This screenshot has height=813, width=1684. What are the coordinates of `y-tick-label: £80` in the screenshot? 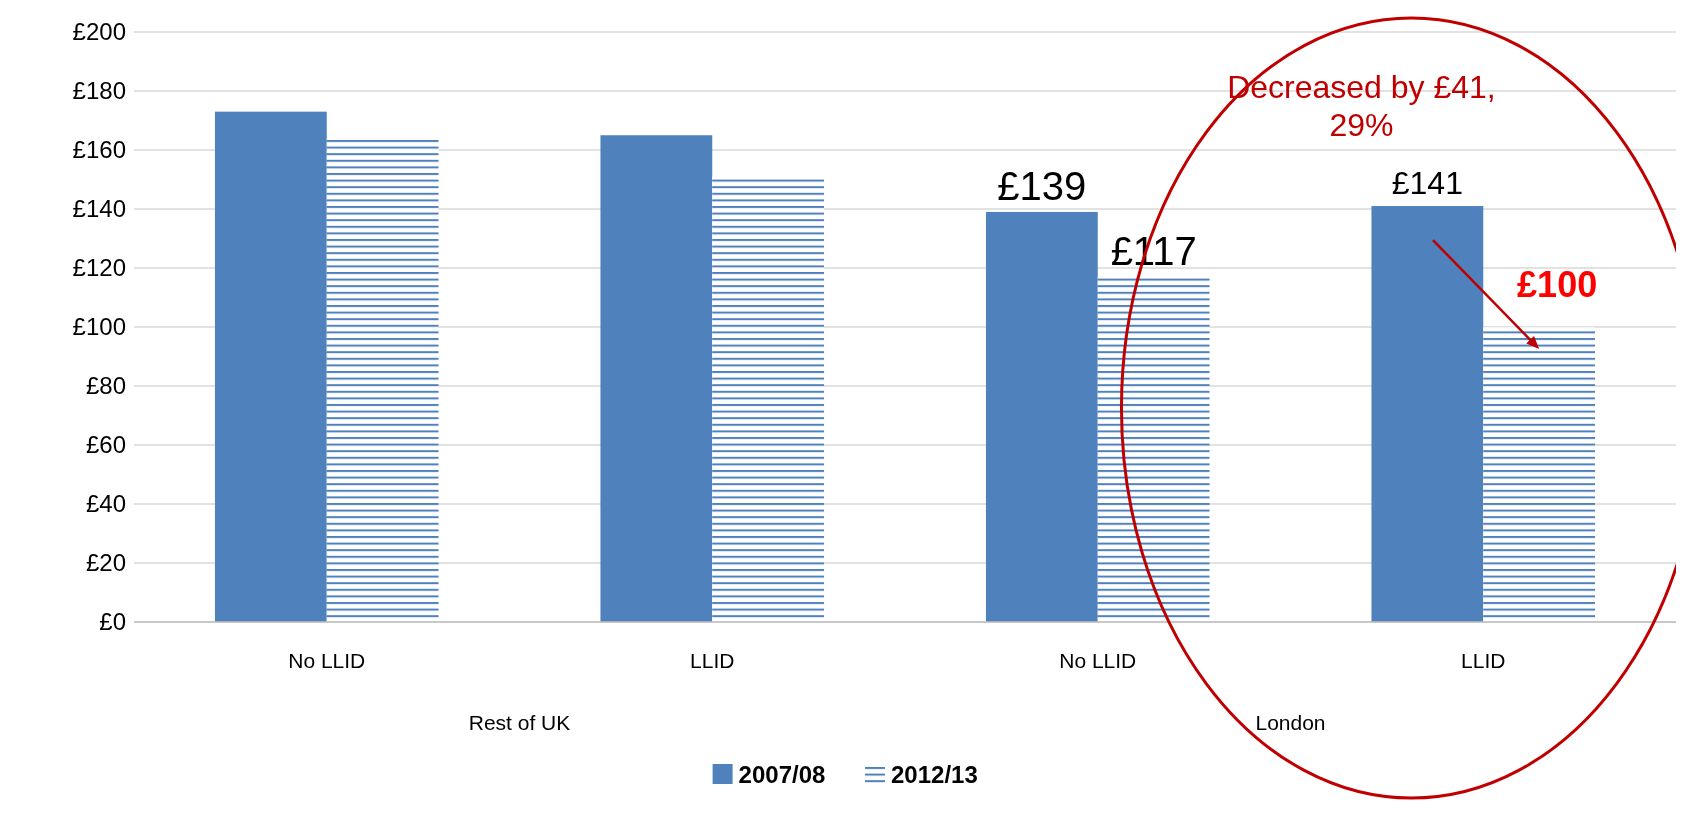 It's located at (105, 386).